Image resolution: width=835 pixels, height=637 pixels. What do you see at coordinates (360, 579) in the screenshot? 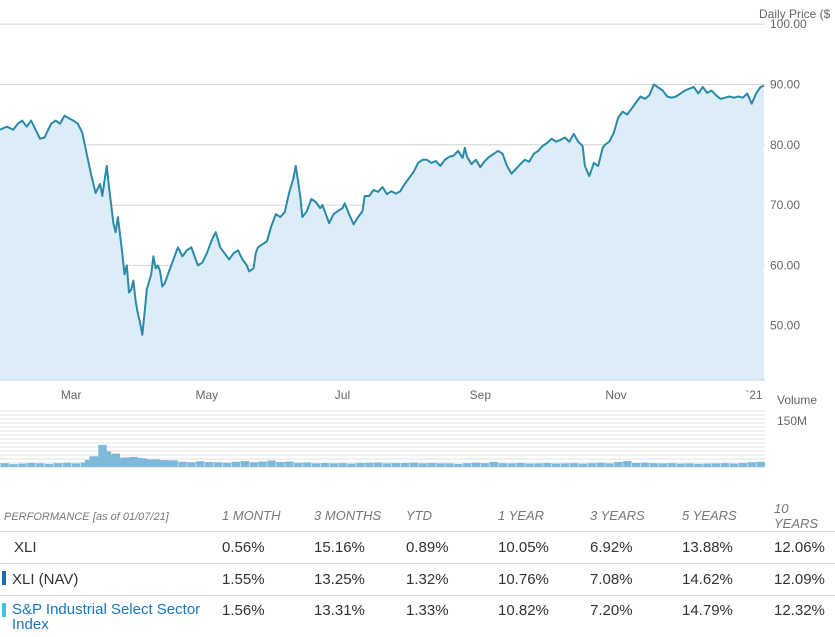
I see `table-cell: 13.25%` at bounding box center [360, 579].